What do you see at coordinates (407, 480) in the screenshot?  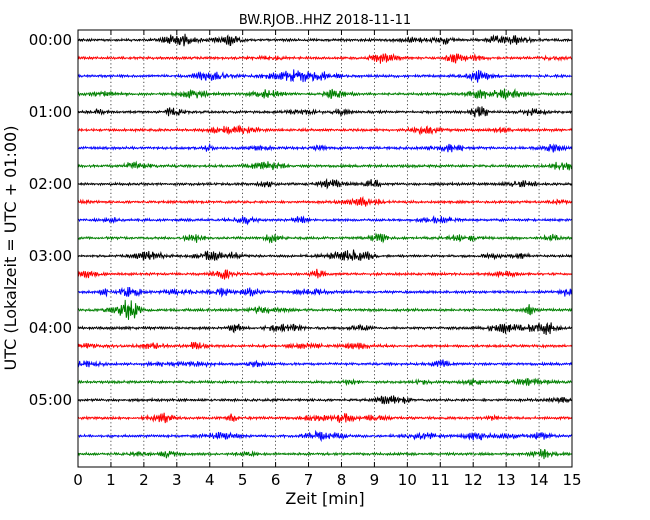 I see `x-tick-label-10: 10` at bounding box center [407, 480].